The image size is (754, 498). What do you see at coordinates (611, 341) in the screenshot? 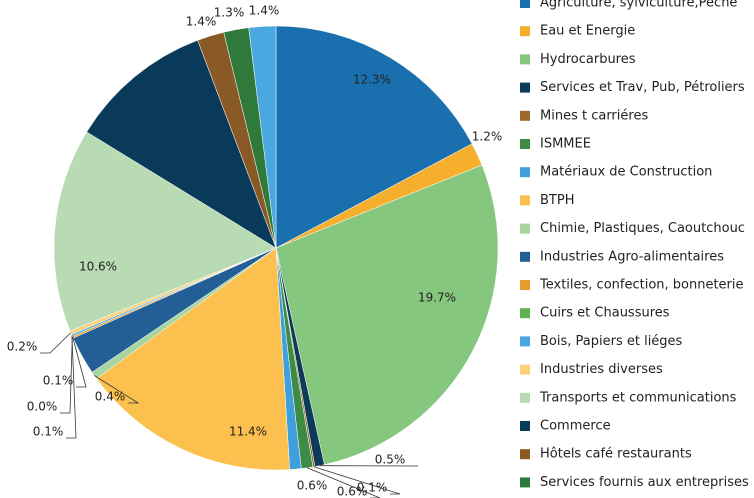
I see `legend-label: Bois, Papiers et liéges` at bounding box center [611, 341].